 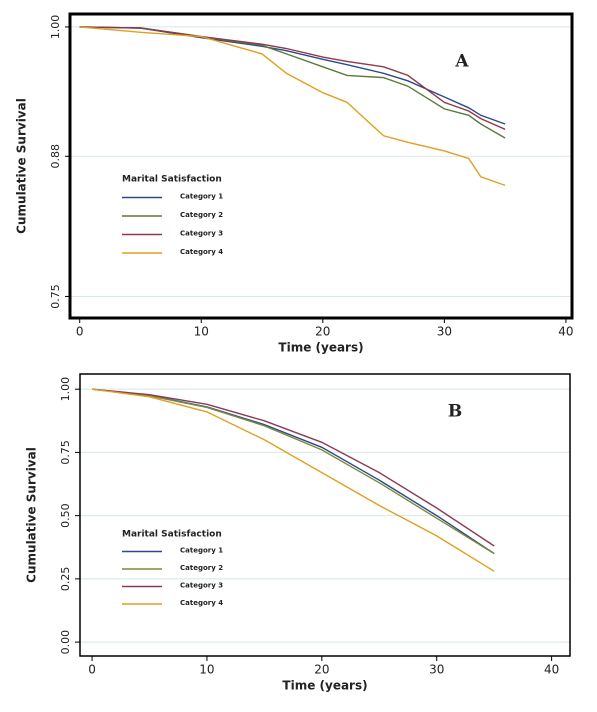 I want to click on y-tick-label: 0.00, so click(x=65, y=642).